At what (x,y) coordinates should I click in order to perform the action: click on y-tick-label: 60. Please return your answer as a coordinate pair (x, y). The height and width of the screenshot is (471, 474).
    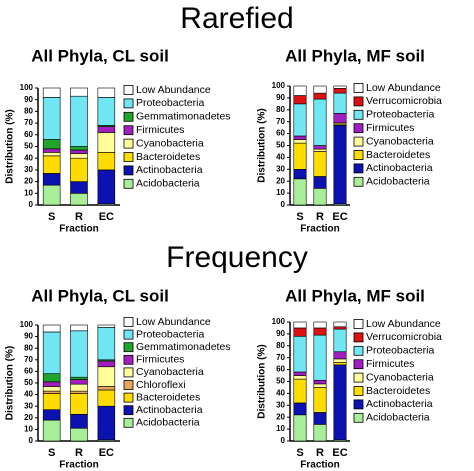
    Looking at the image, I should click on (28, 134).